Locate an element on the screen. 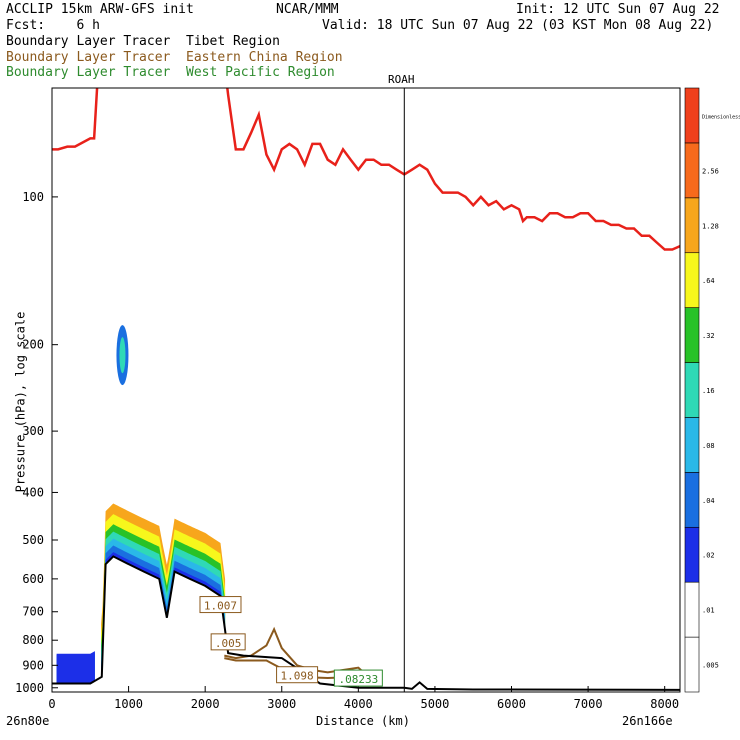 The height and width of the screenshot is (740, 740). colorbar-level-label: .02 is located at coordinates (708, 556).